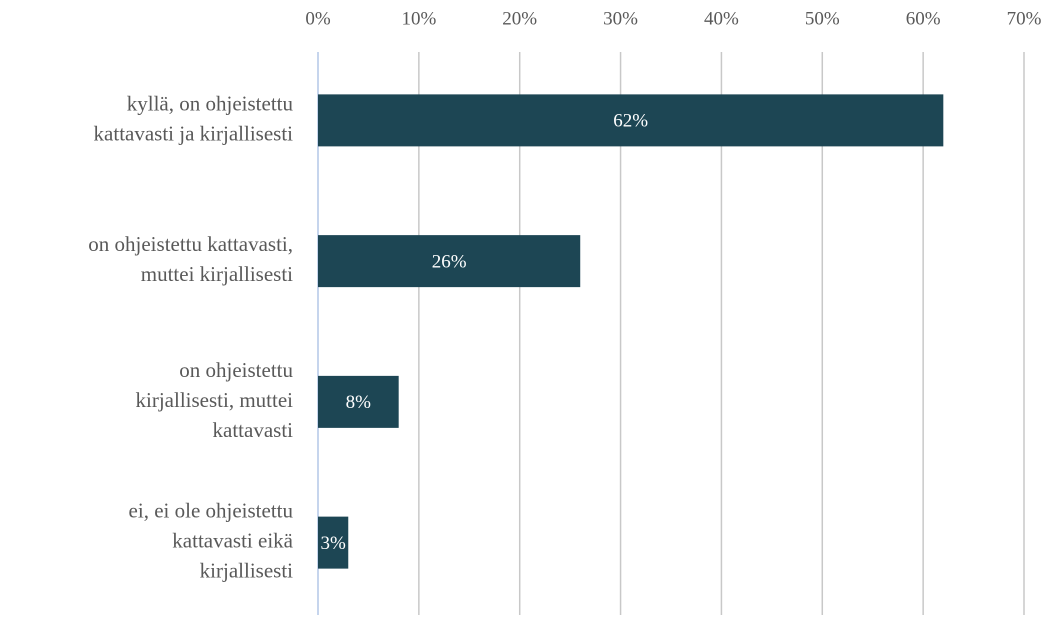  Describe the element at coordinates (822, 18) in the screenshot. I see `x-tick-label: 50%` at that location.